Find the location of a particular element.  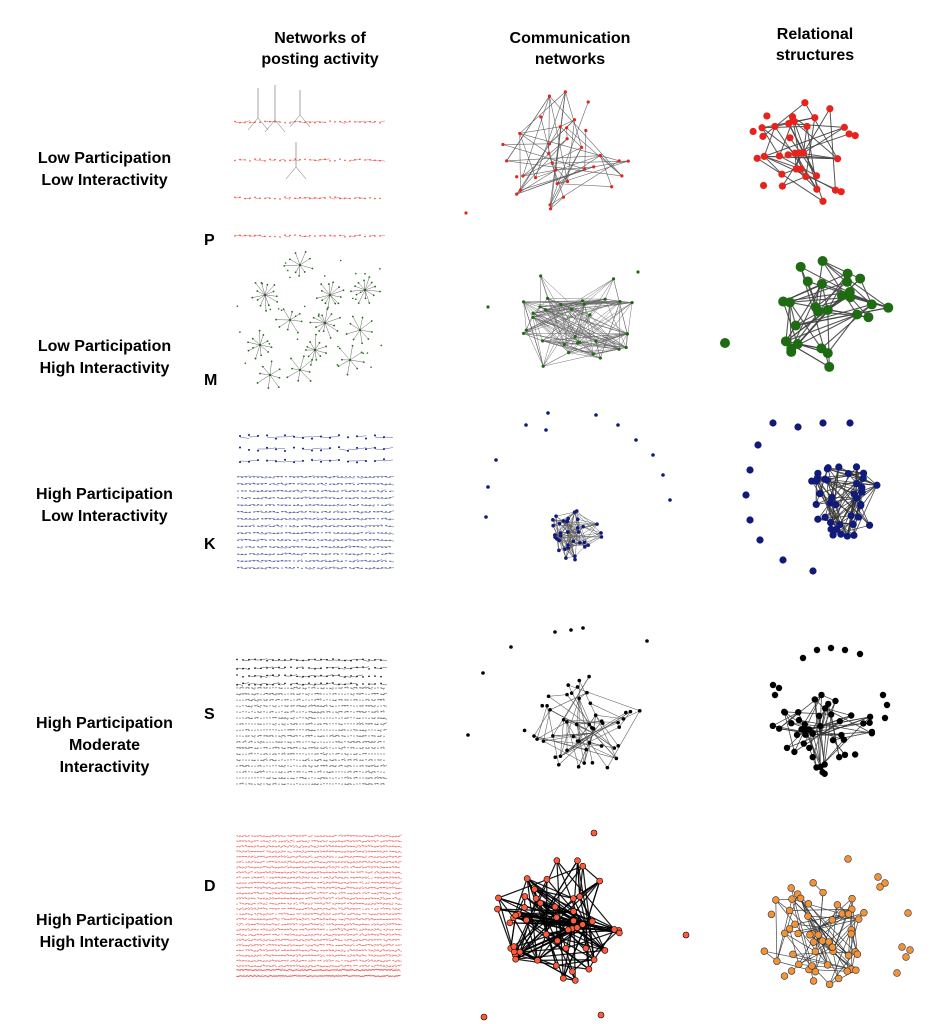

posting-network-M is located at coordinates (309, 320).